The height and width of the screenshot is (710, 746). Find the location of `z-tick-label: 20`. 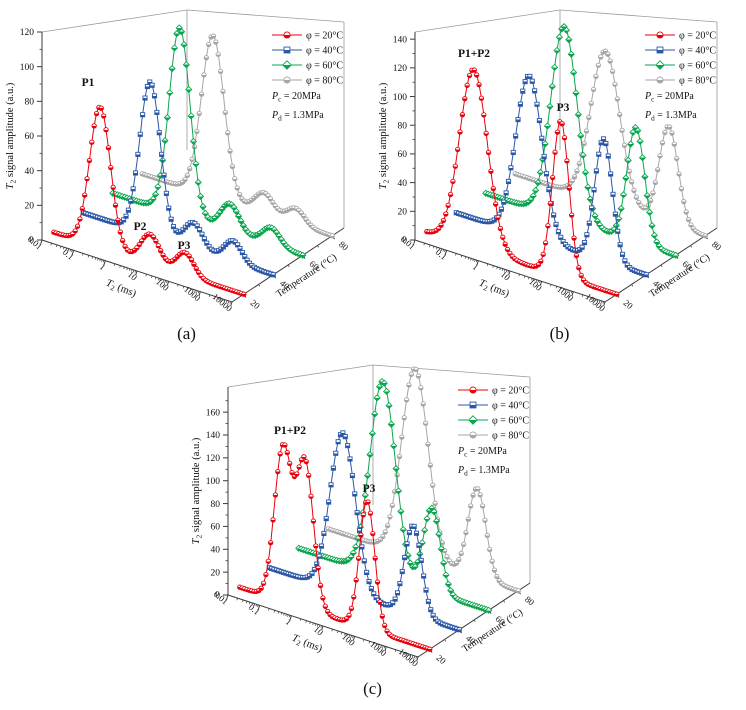

z-tick-label: 20 is located at coordinates (442, 660).